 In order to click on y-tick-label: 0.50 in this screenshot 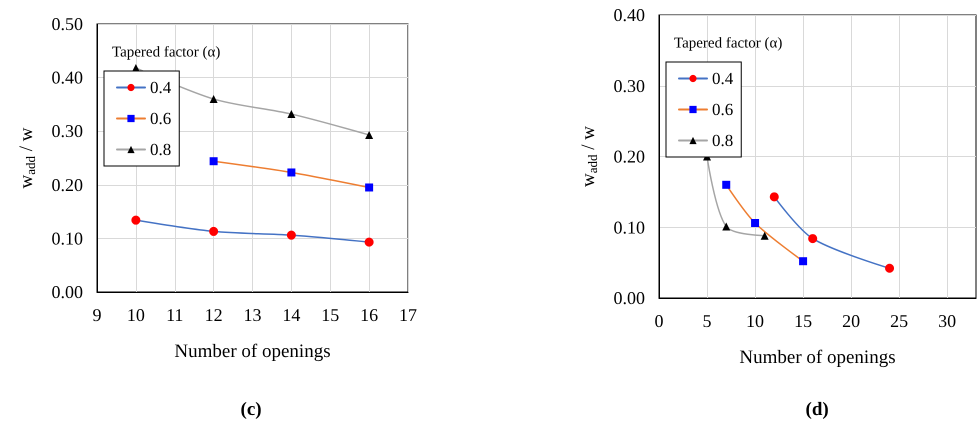, I will do `click(67, 24)`.